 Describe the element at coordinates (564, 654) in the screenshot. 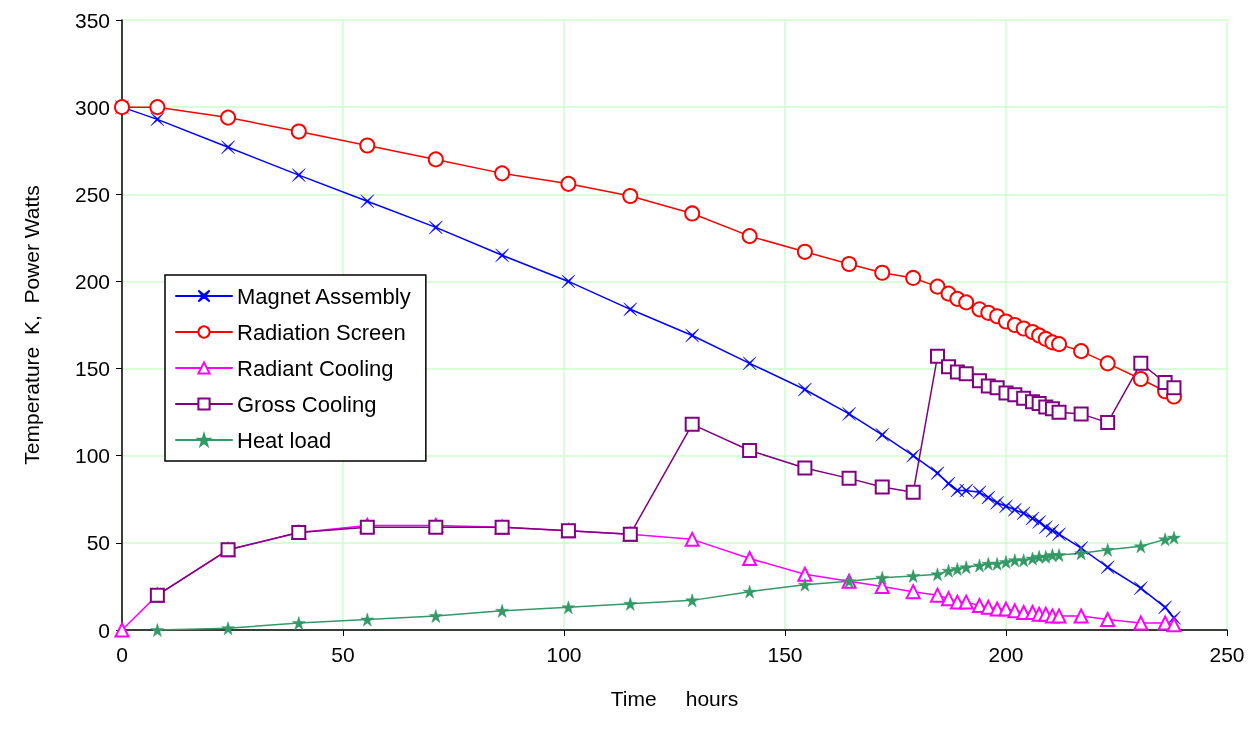

I see `x-tick-label: 100` at that location.